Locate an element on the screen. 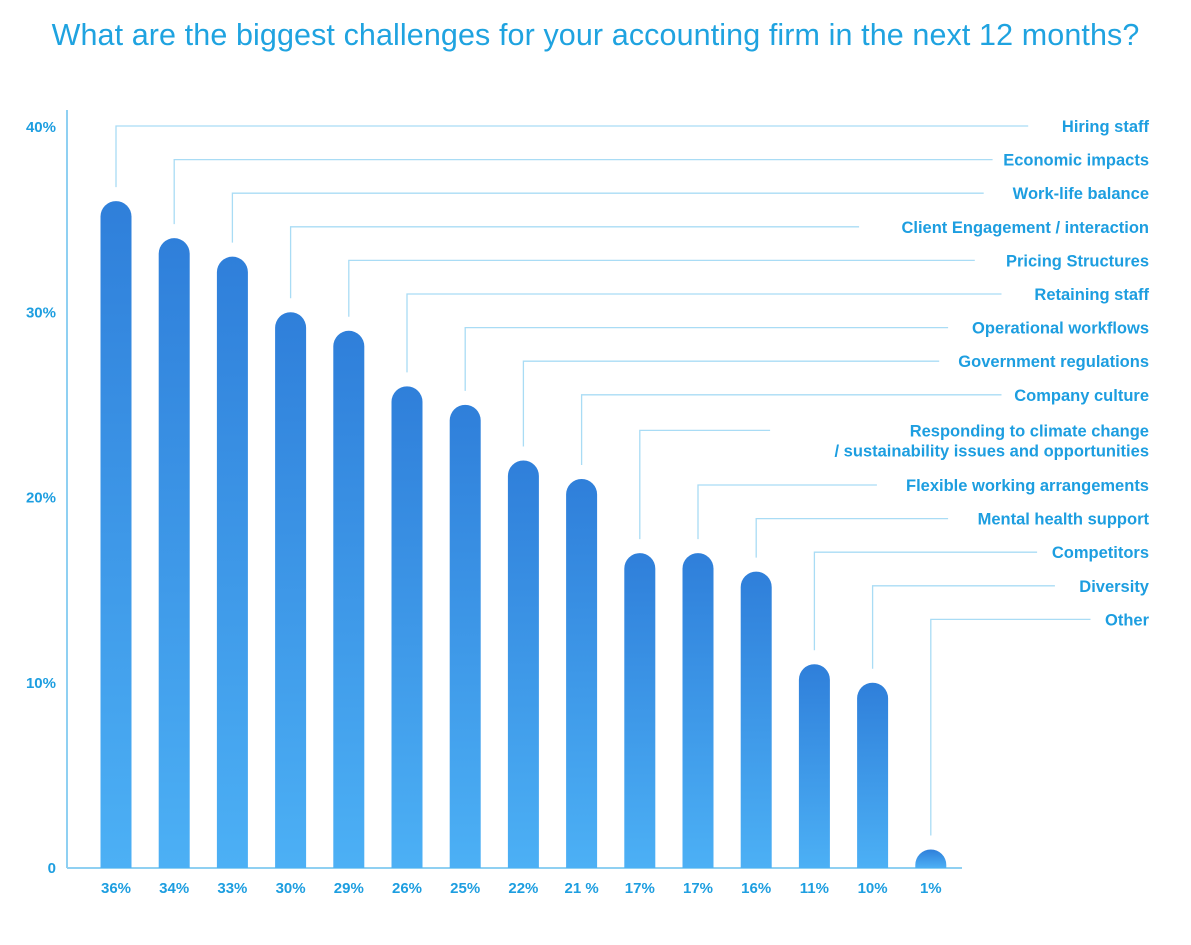 Image resolution: width=1191 pixels, height=945 pixels. y-tick-label: 10% is located at coordinates (41, 683).